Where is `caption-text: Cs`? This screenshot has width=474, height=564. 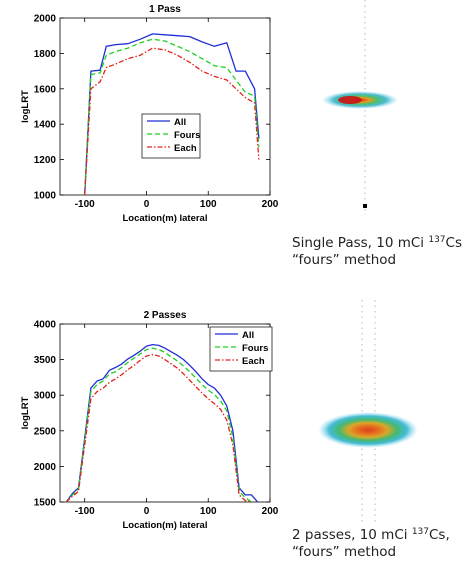
caption-text: Cs is located at coordinates (453, 243).